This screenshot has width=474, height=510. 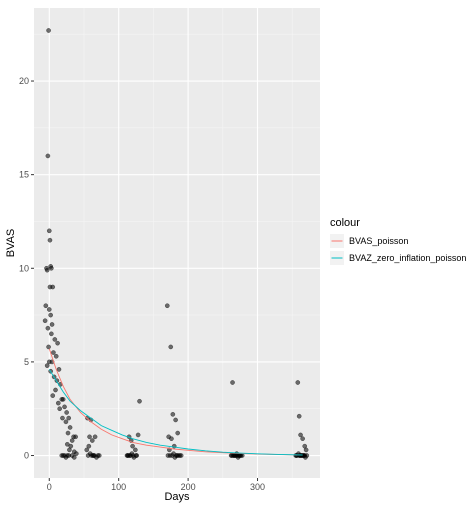 I want to click on y-axis-label: BVAS, so click(x=11, y=243).